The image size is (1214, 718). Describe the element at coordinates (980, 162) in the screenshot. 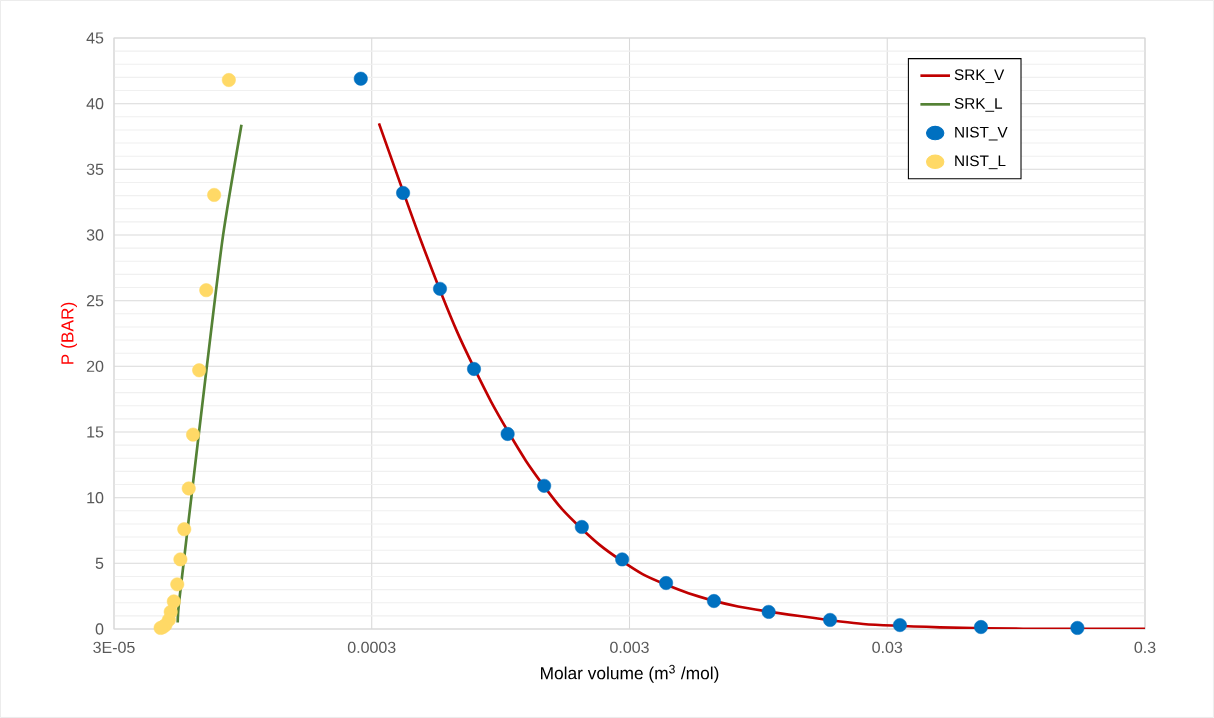

I see `legend-label: NIST_L` at that location.